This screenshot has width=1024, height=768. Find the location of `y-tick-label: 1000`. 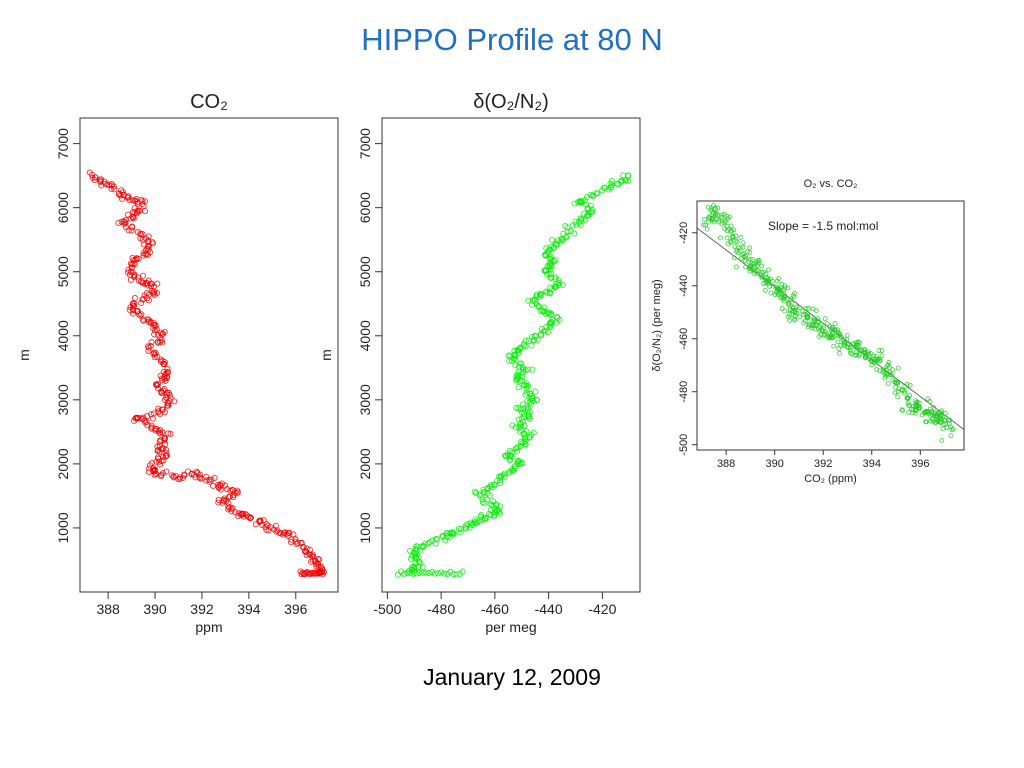

y-tick-label: 1000 is located at coordinates (63, 527).